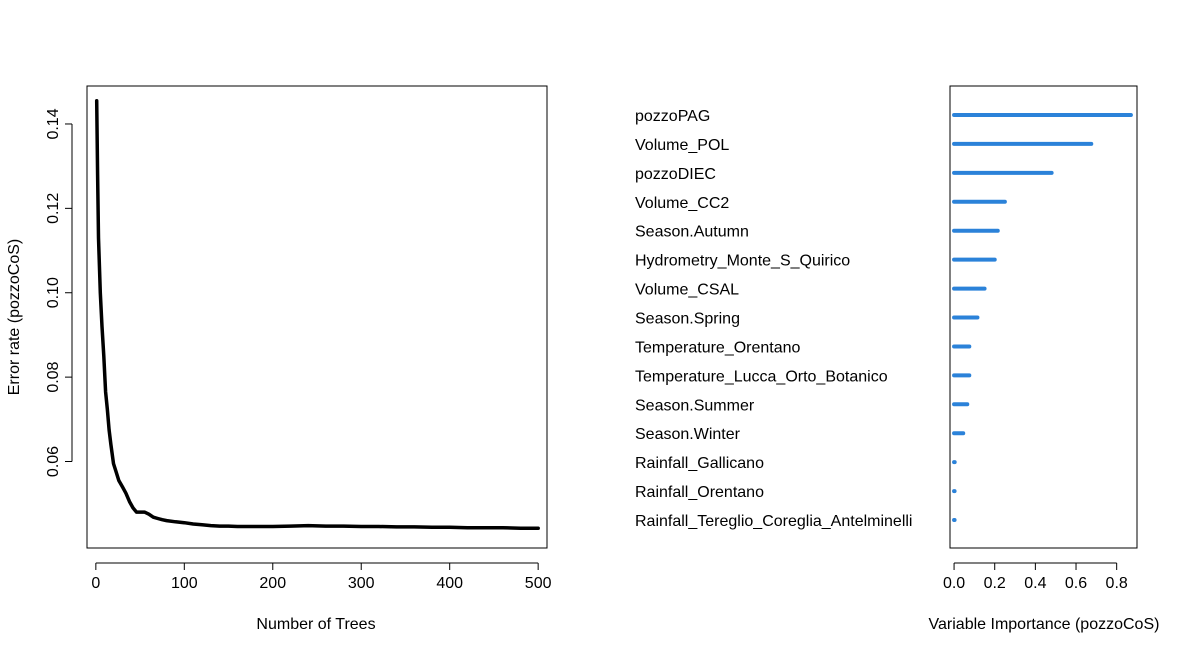 The height and width of the screenshot is (656, 1182). I want to click on variable-importance-x-tick-label: 0.0, so click(954, 583).